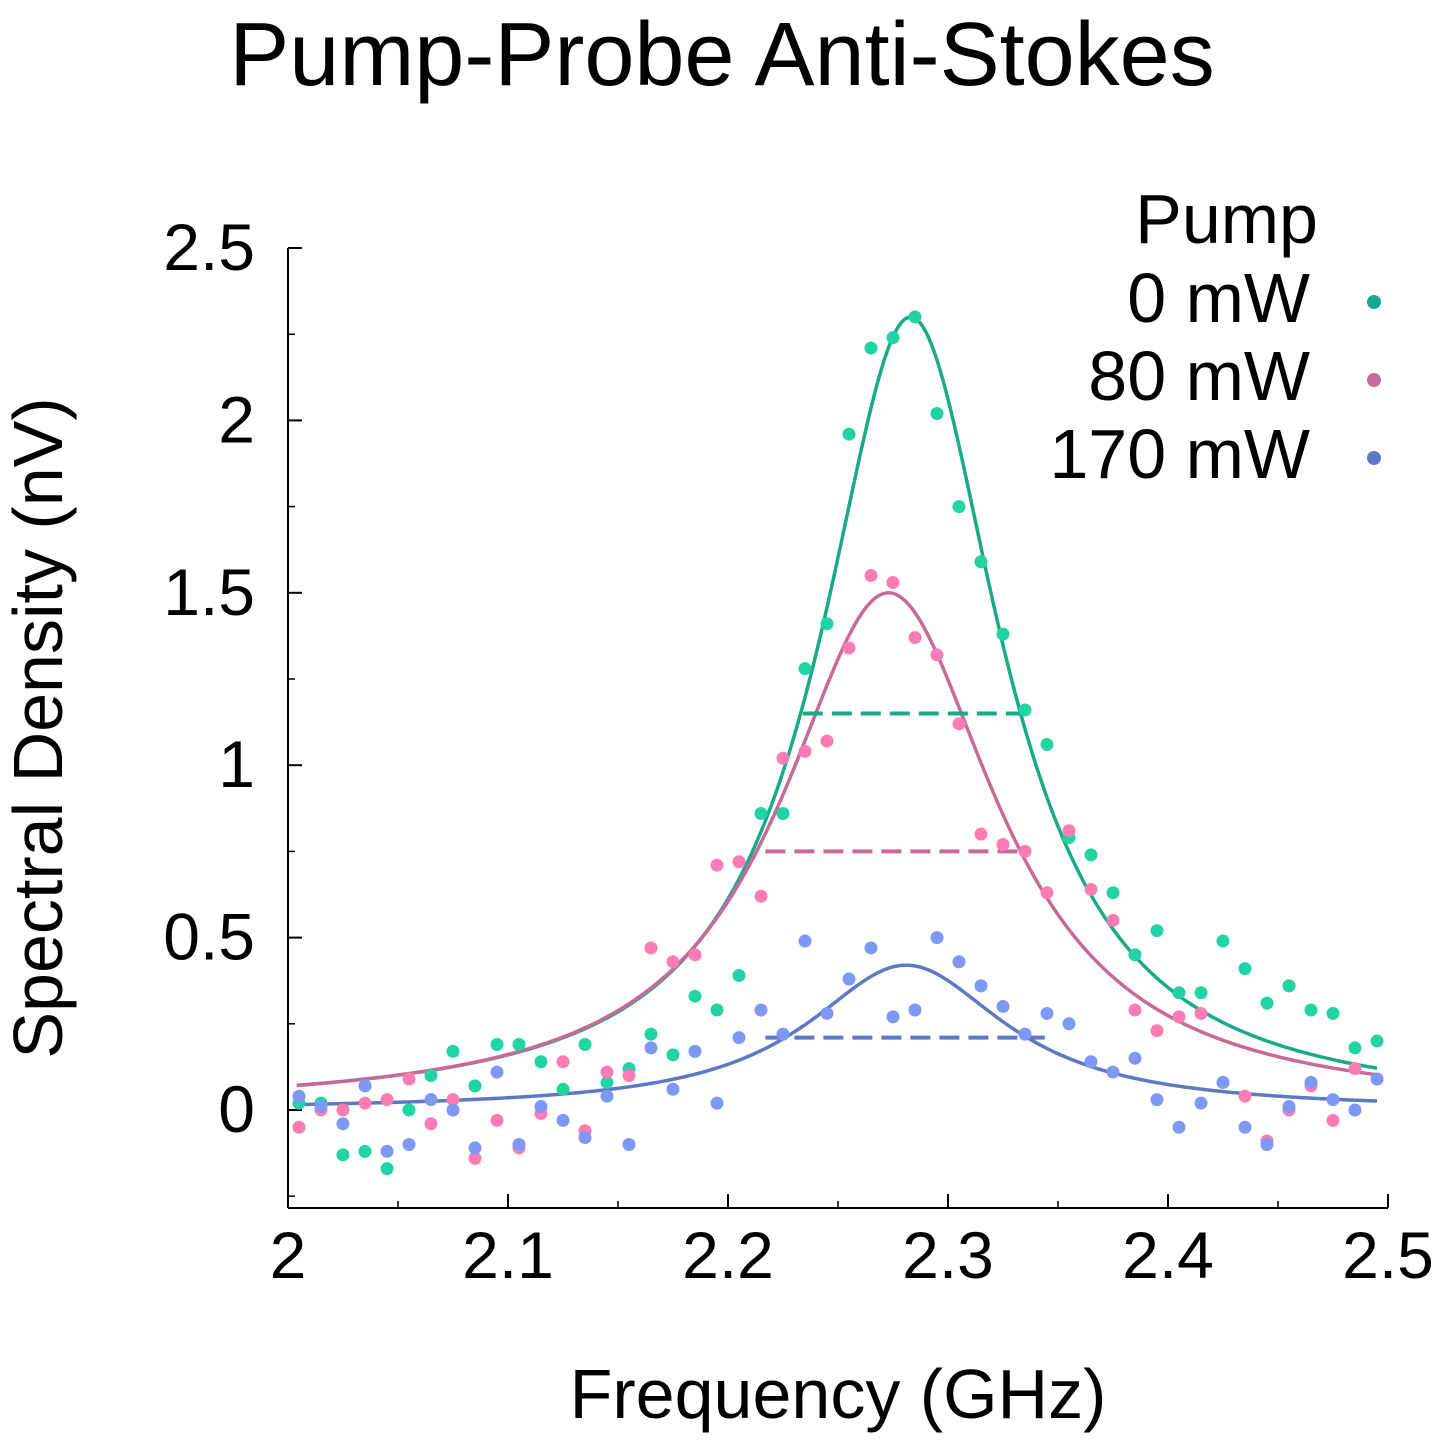 This screenshot has height=1440, width=1440. Describe the element at coordinates (508, 1255) in the screenshot. I see `x-tick-label: 2.1` at that location.